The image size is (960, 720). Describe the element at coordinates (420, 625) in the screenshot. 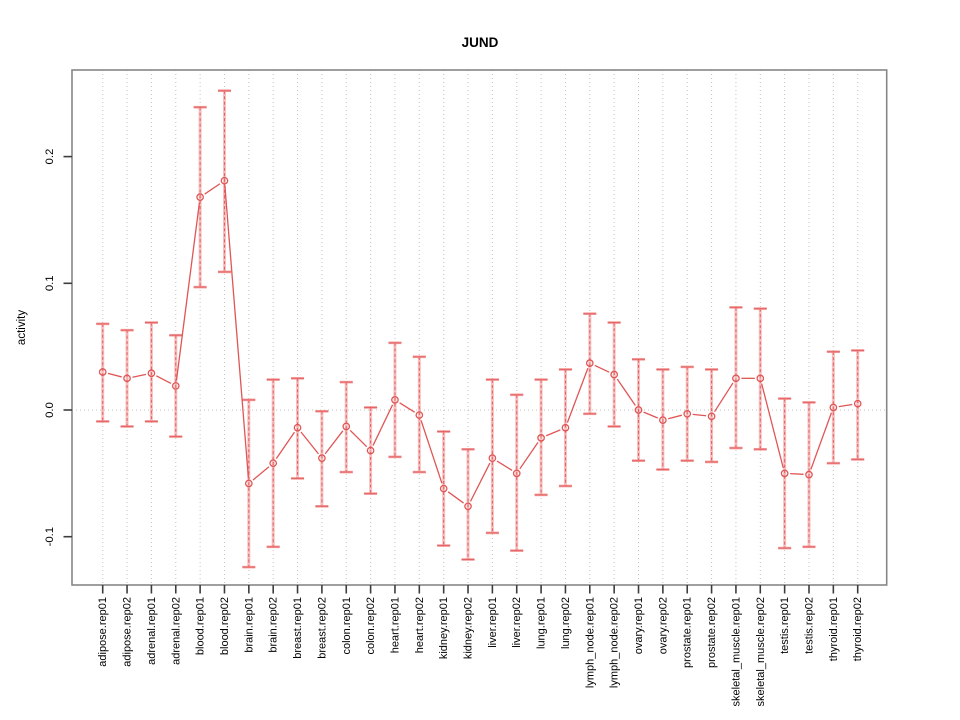

I see `x-tick-label: heart.rep02` at that location.